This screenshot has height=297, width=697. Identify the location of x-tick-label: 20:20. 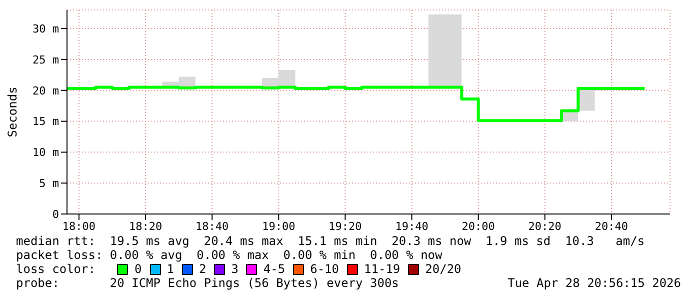
(545, 226).